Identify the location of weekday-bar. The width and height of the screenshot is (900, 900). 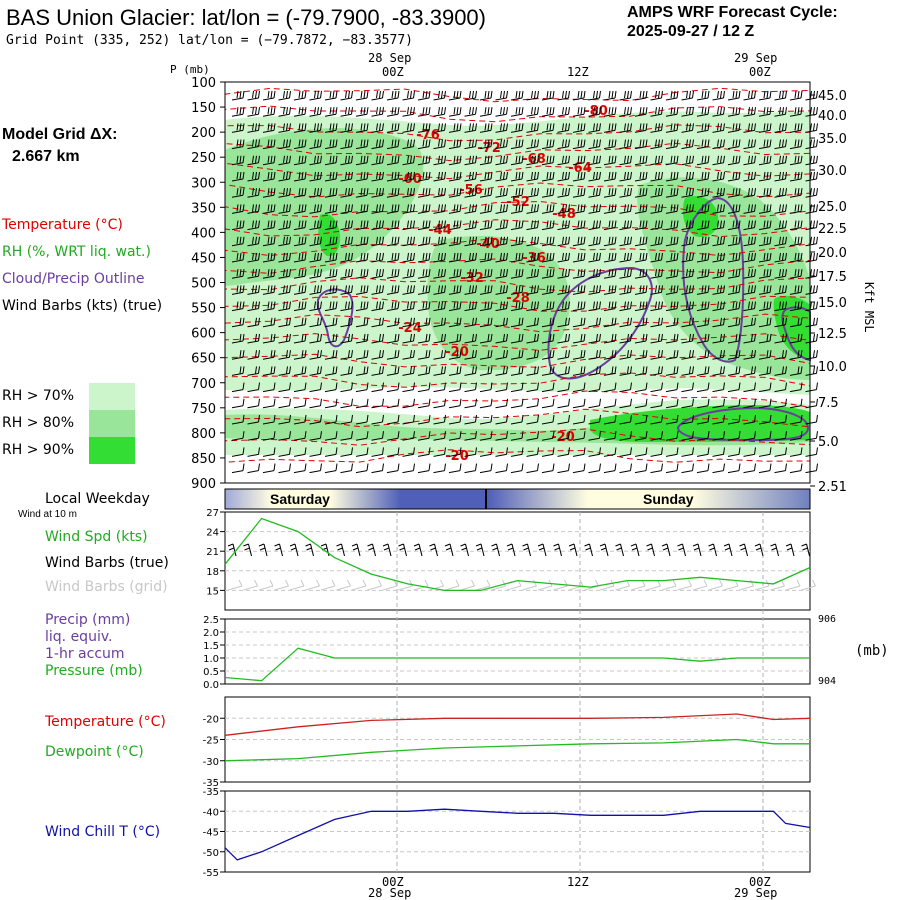
(517, 499).